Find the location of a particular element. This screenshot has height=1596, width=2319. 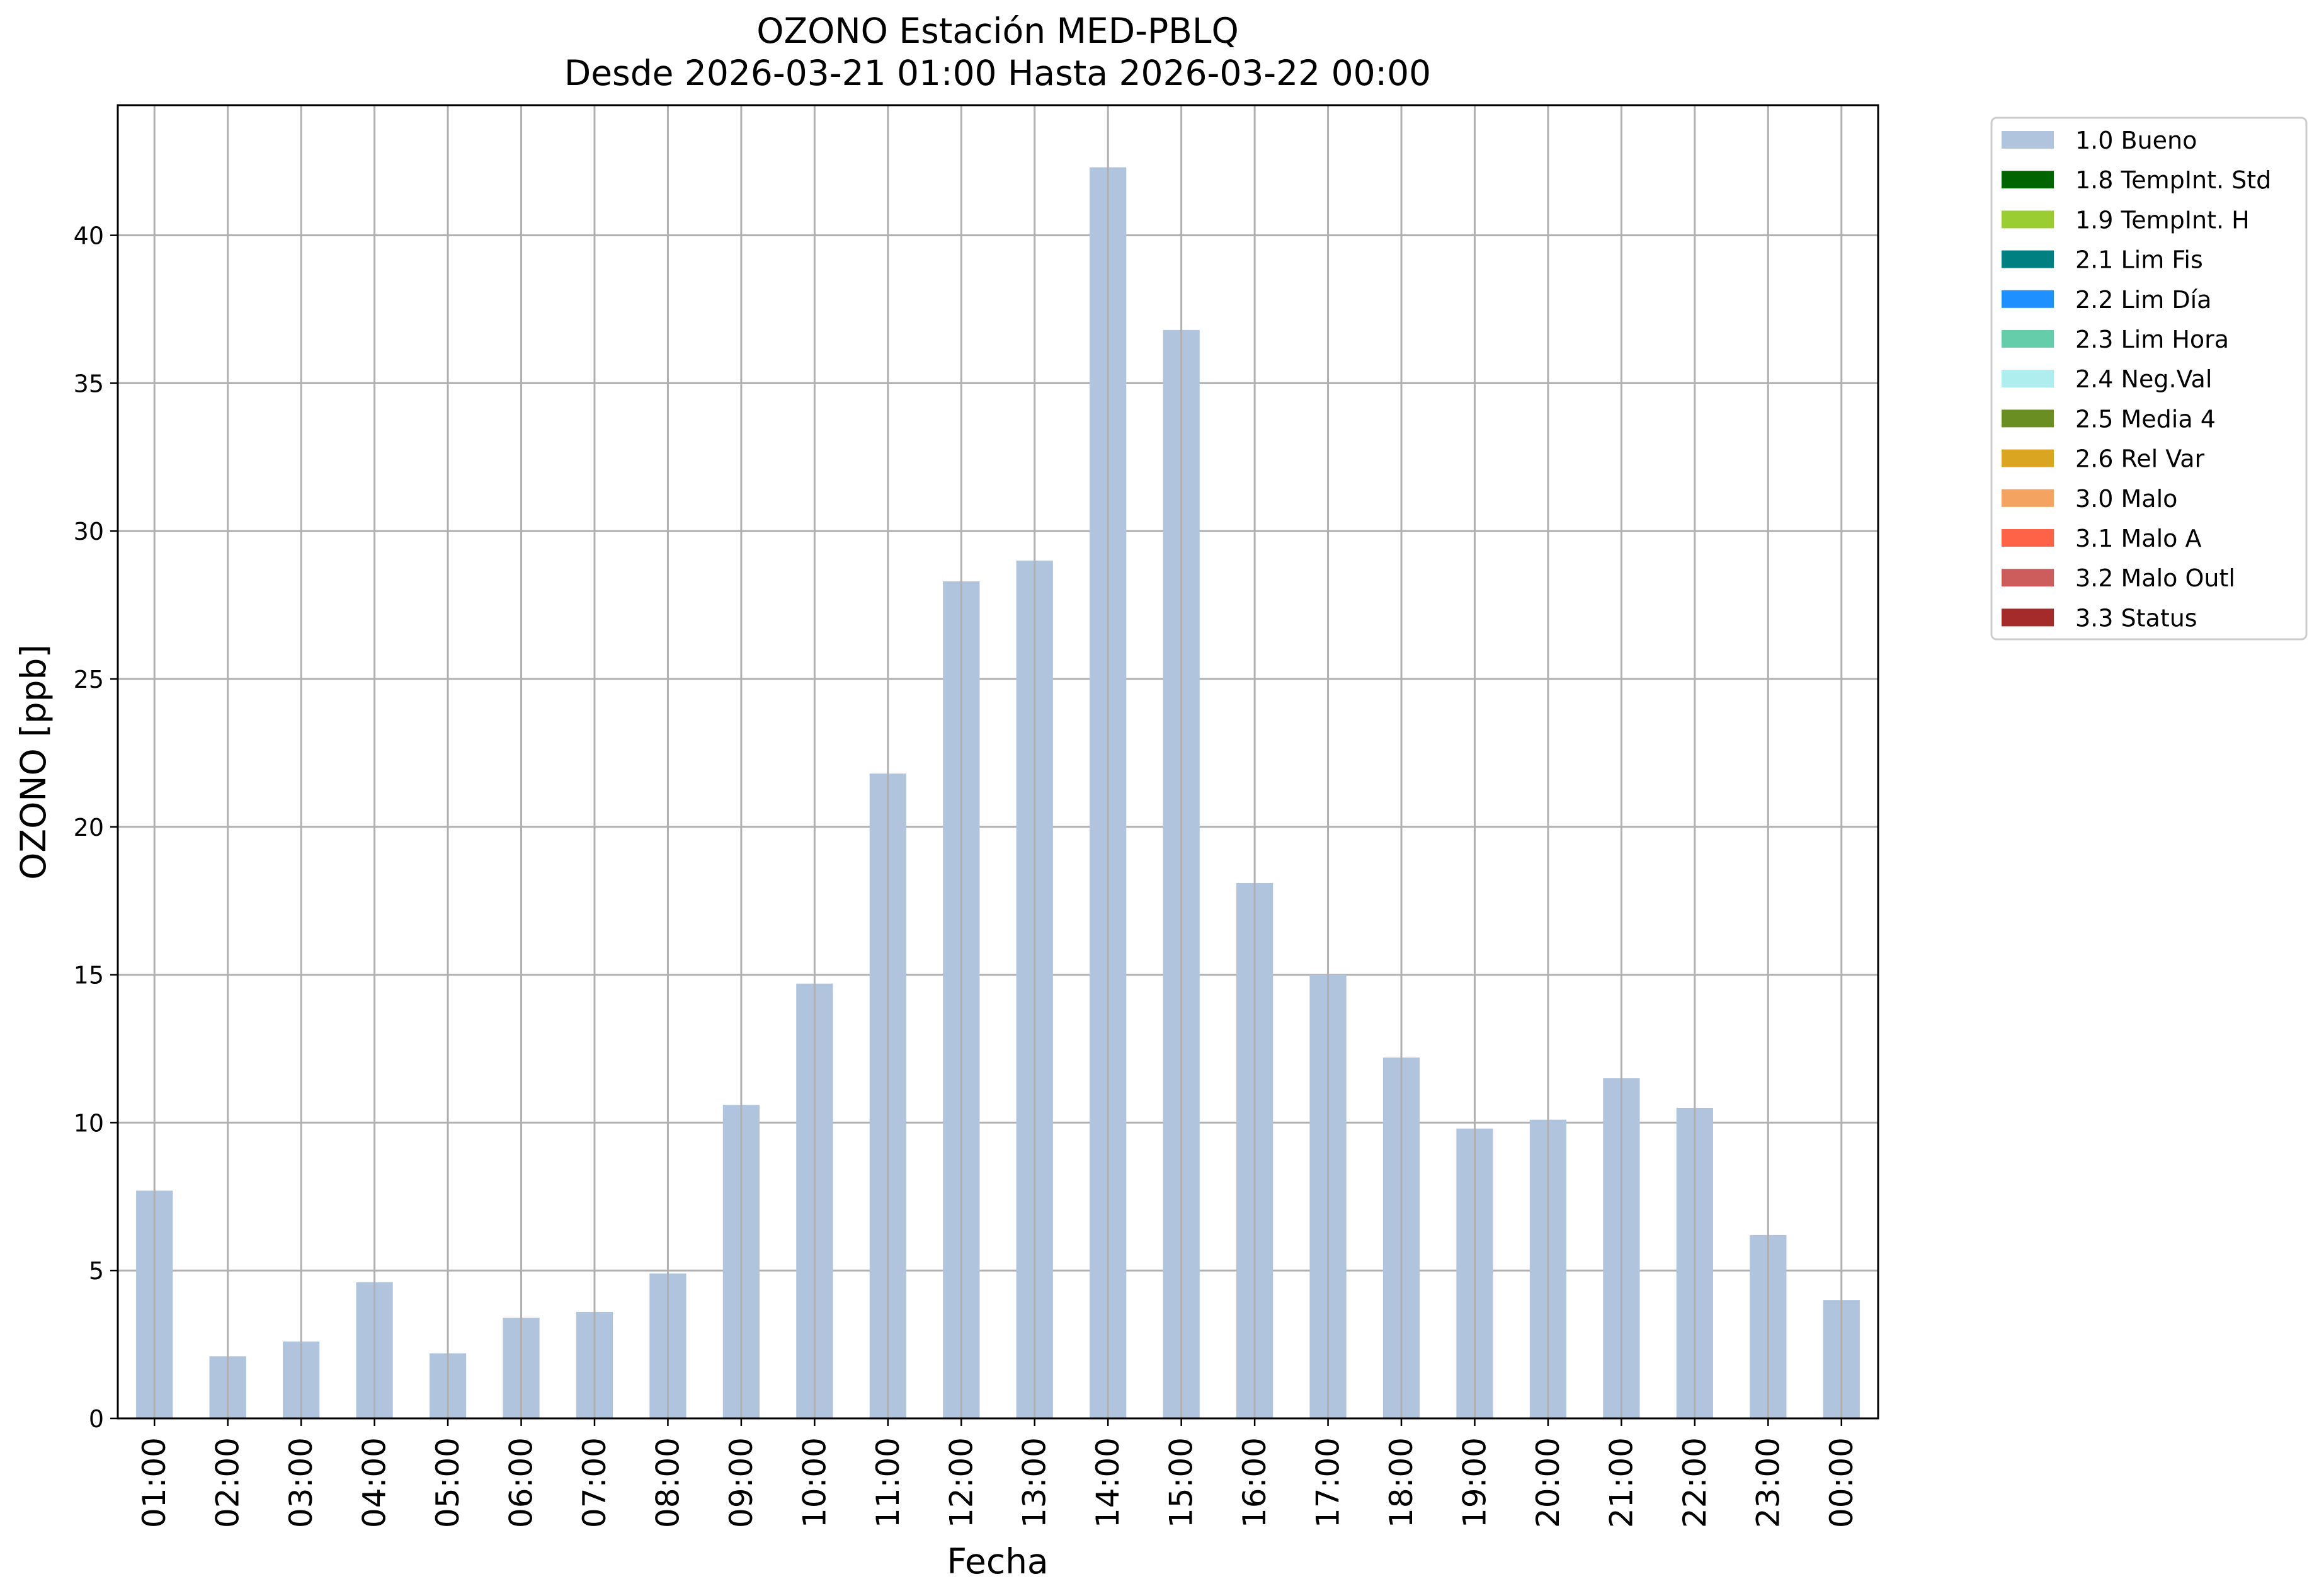

legend-label: 1.8 TempInt. Std is located at coordinates (2173, 180).